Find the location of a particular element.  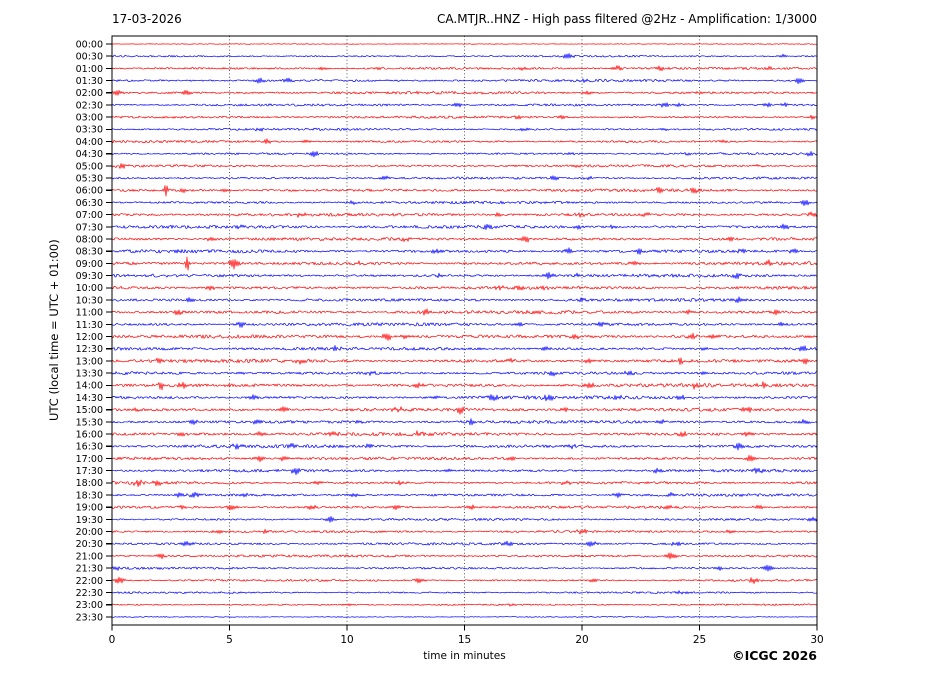

y-tick-label: 07:30 is located at coordinates (89, 227).